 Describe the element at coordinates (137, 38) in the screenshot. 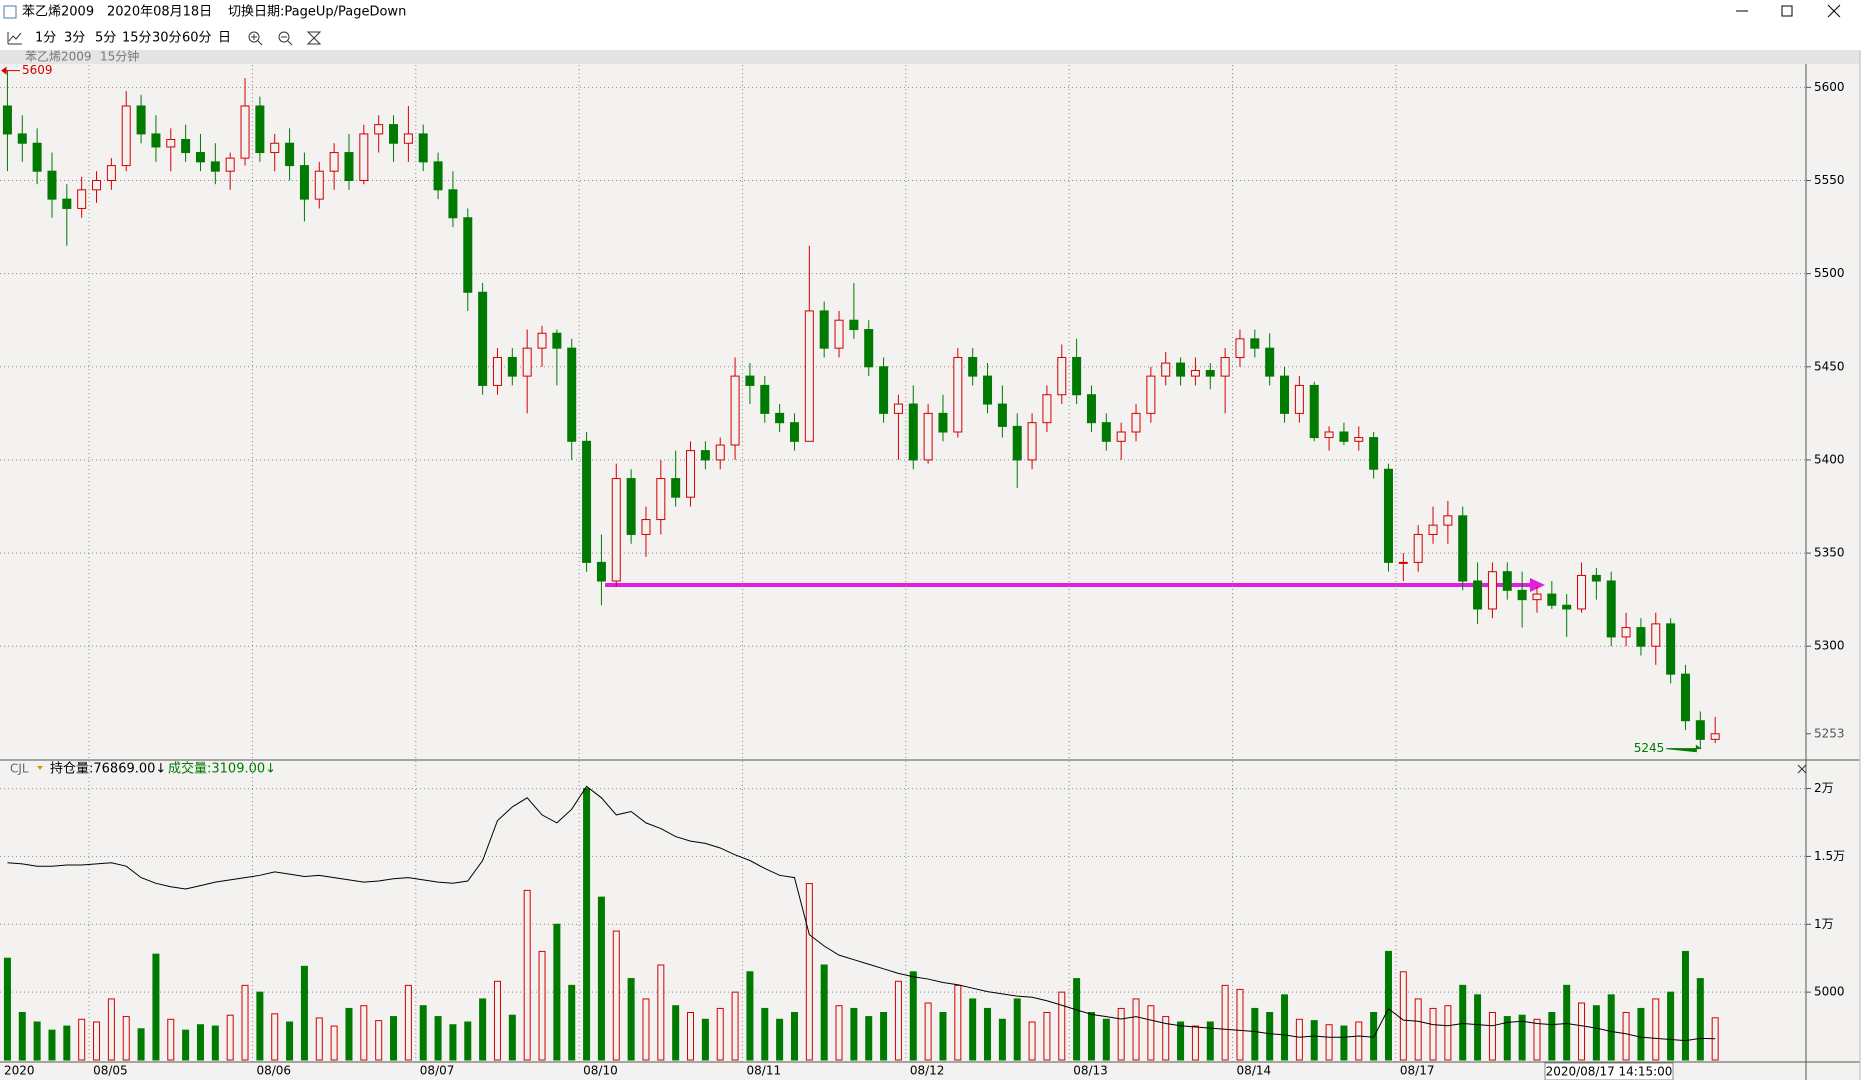

I see `period-button: 15分` at that location.